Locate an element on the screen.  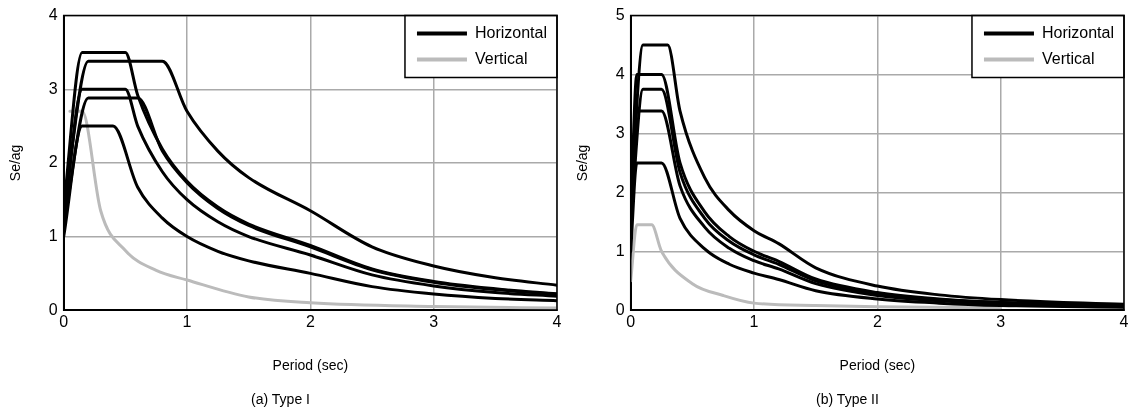
y-tick-label: 5 is located at coordinates (620, 15).